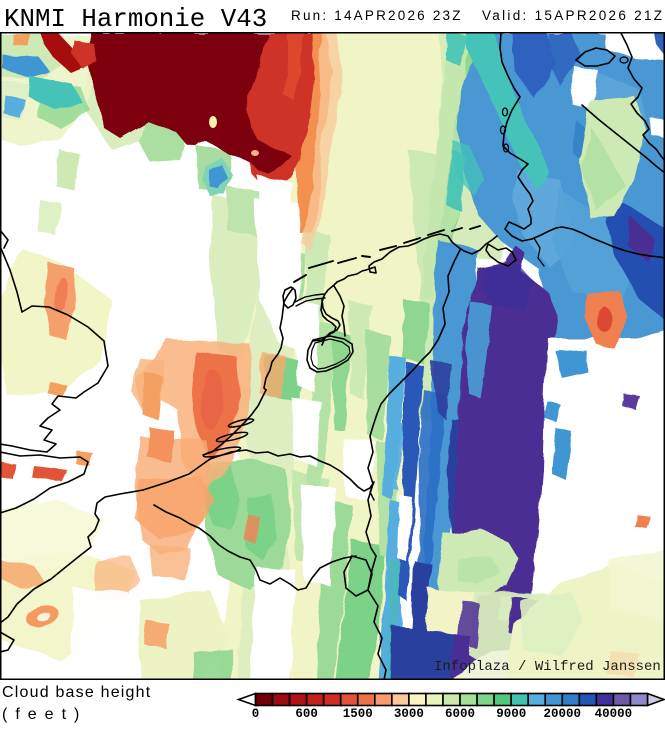 The height and width of the screenshot is (735, 665). What do you see at coordinates (306, 714) in the screenshot?
I see `svg-text: 600` at bounding box center [306, 714].